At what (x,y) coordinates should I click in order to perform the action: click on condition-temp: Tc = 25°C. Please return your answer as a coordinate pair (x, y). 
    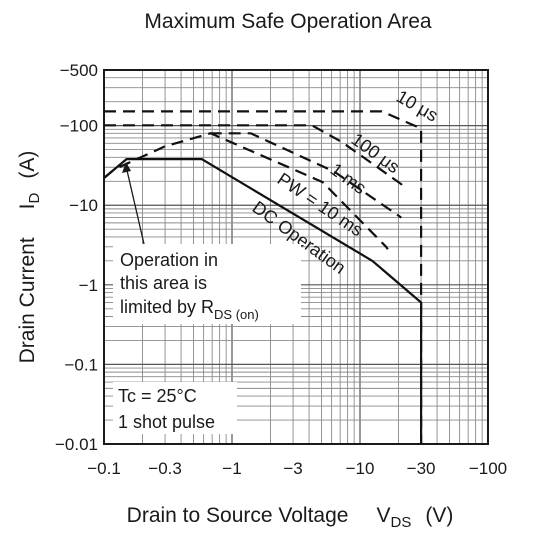
    Looking at the image, I should click on (157, 396).